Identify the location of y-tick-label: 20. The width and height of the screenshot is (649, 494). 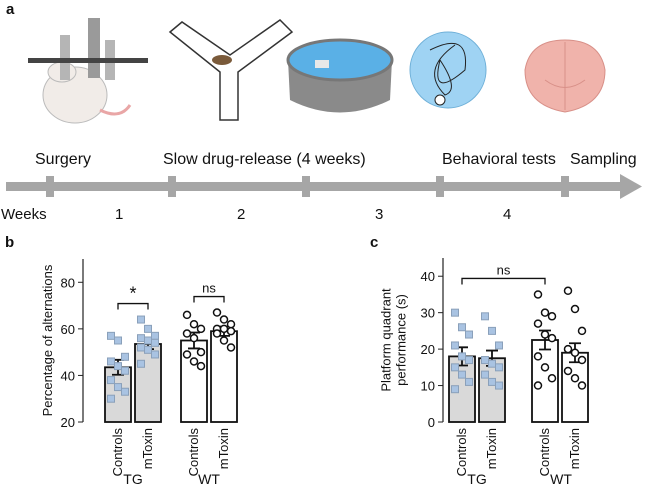
(428, 349).